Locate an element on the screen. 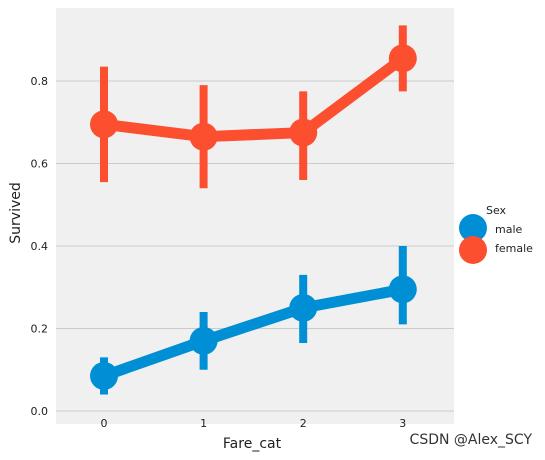 Image resolution: width=545 pixels, height=460 pixels. y-tick-labels: 0.0 0.2 0.4 0.6 0.8 is located at coordinates (40, 246).